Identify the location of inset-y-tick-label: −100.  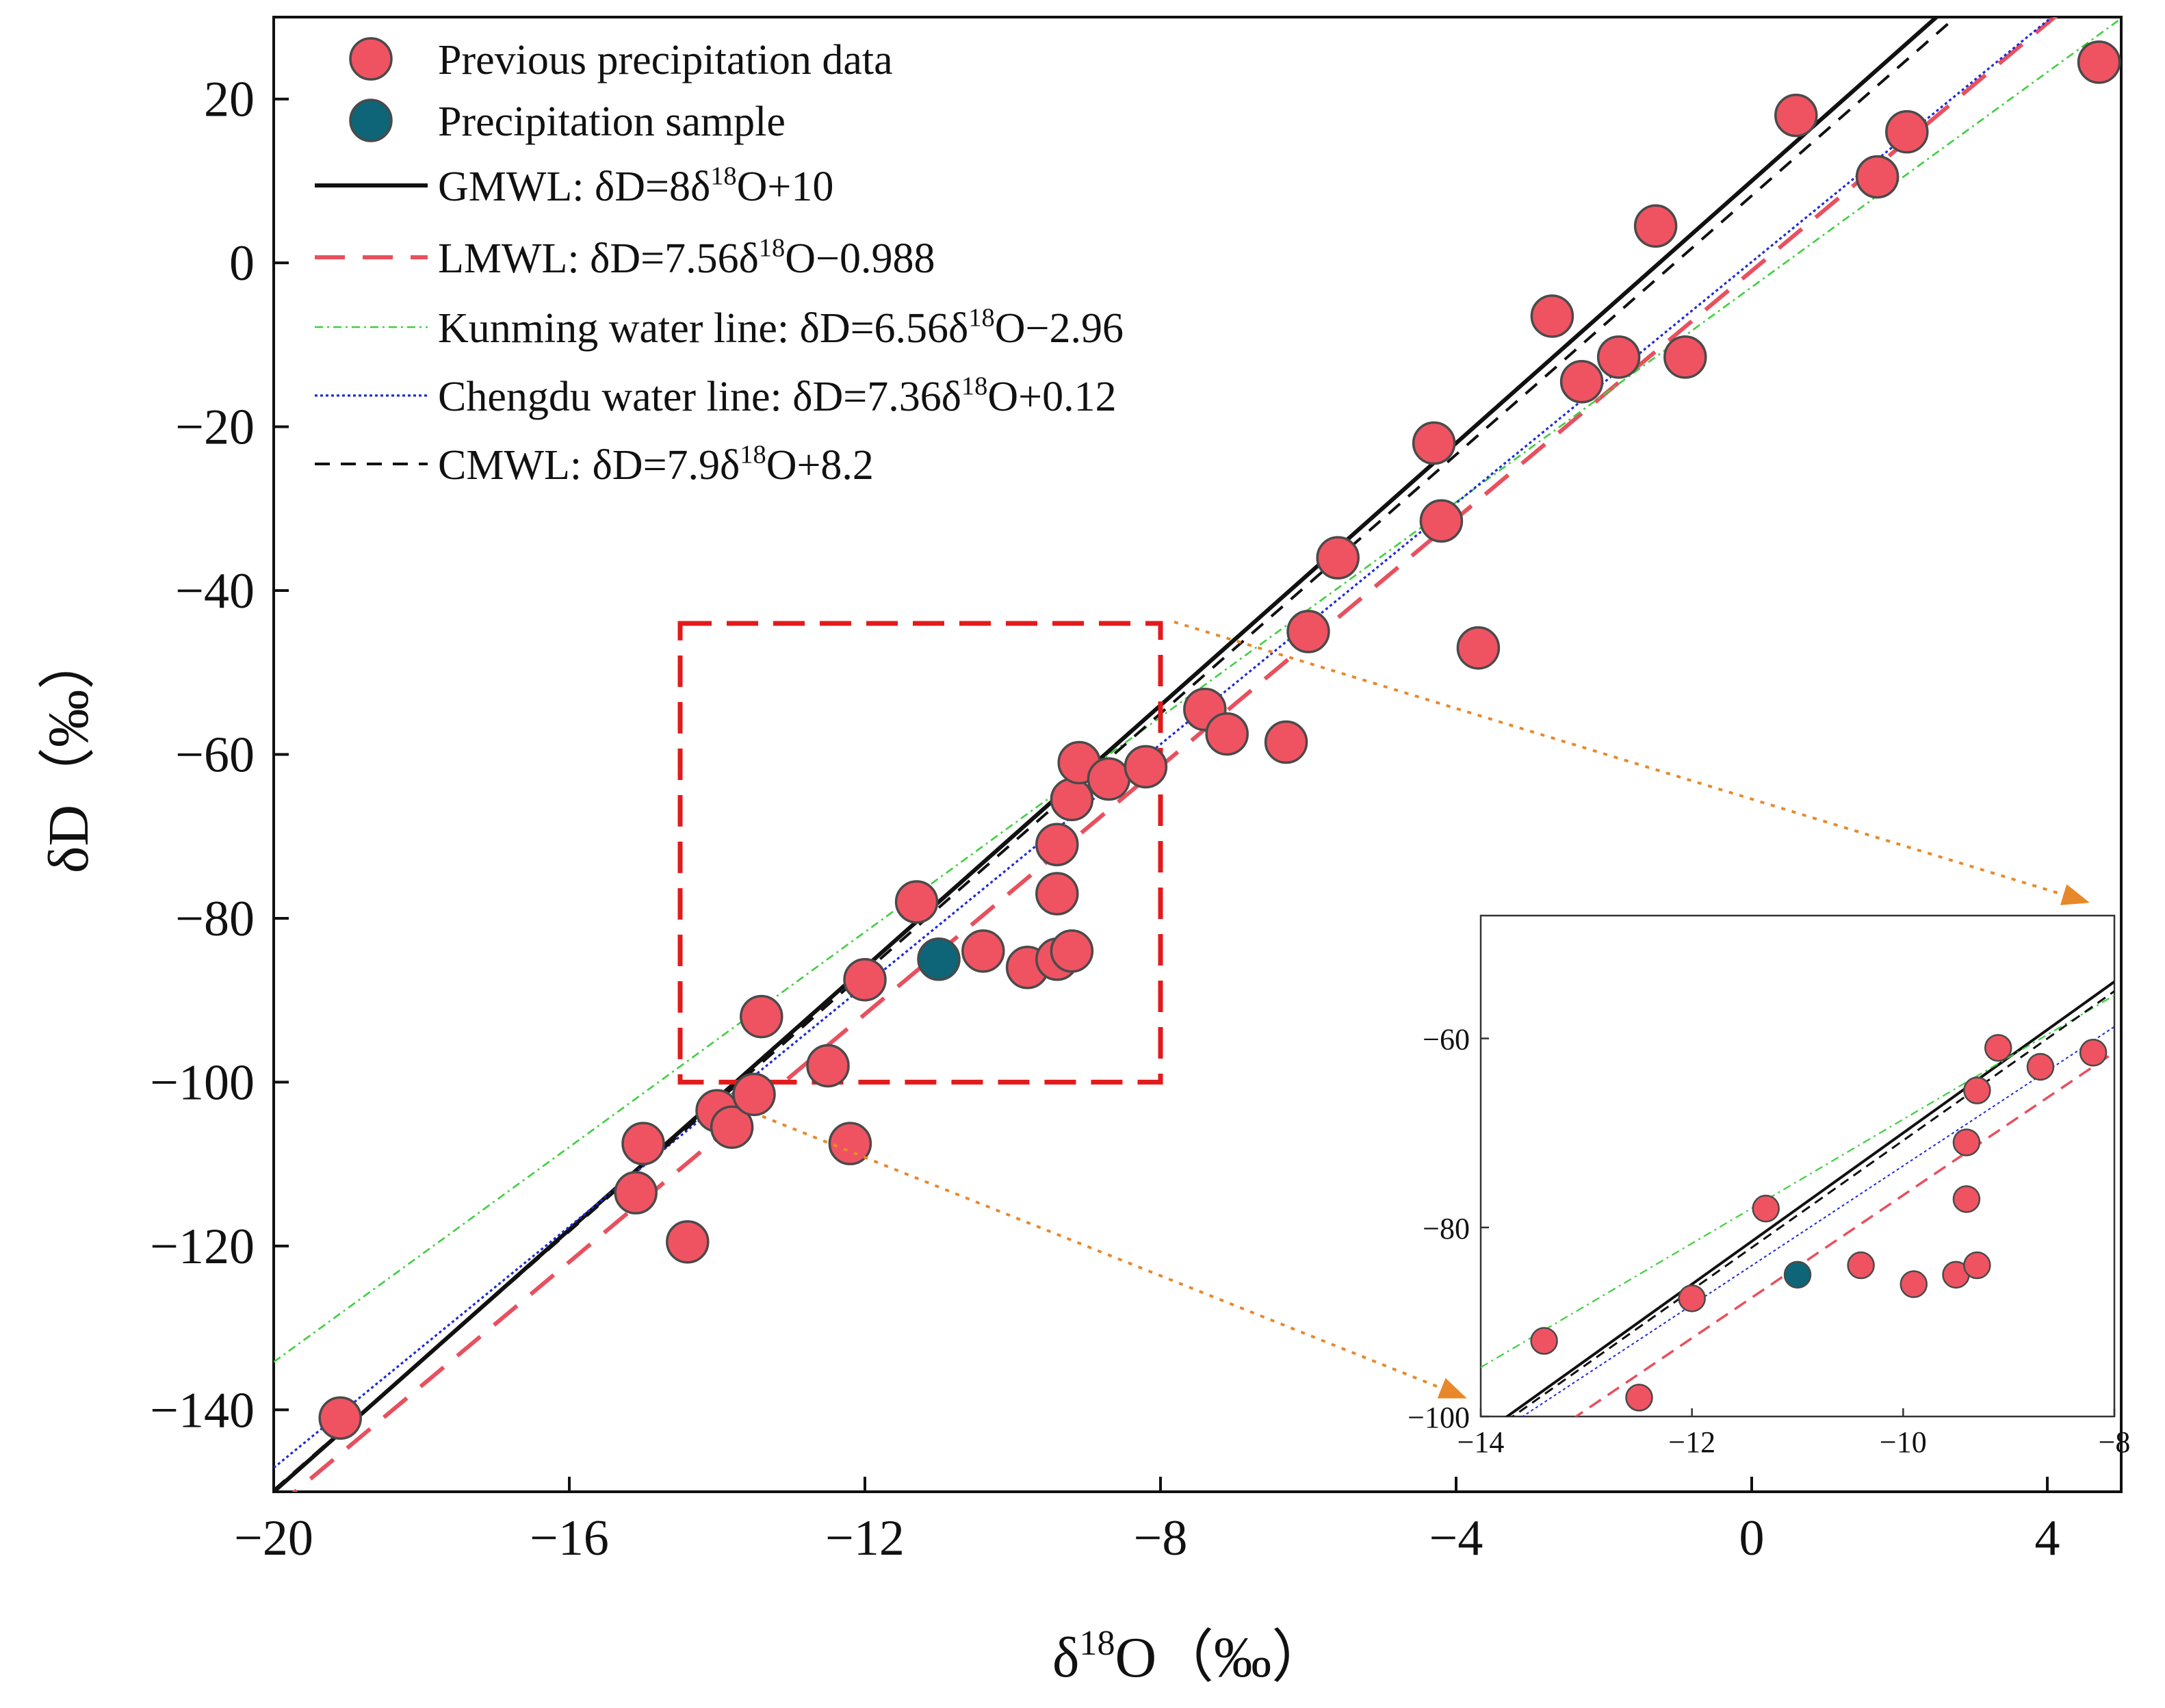
(1439, 1418).